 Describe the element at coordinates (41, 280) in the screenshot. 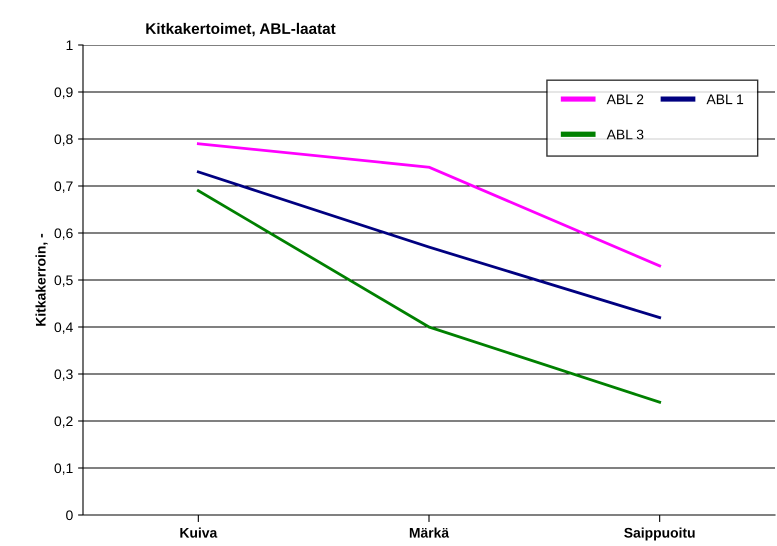

I see `y-axis-title: Kitkakerroin, -` at that location.